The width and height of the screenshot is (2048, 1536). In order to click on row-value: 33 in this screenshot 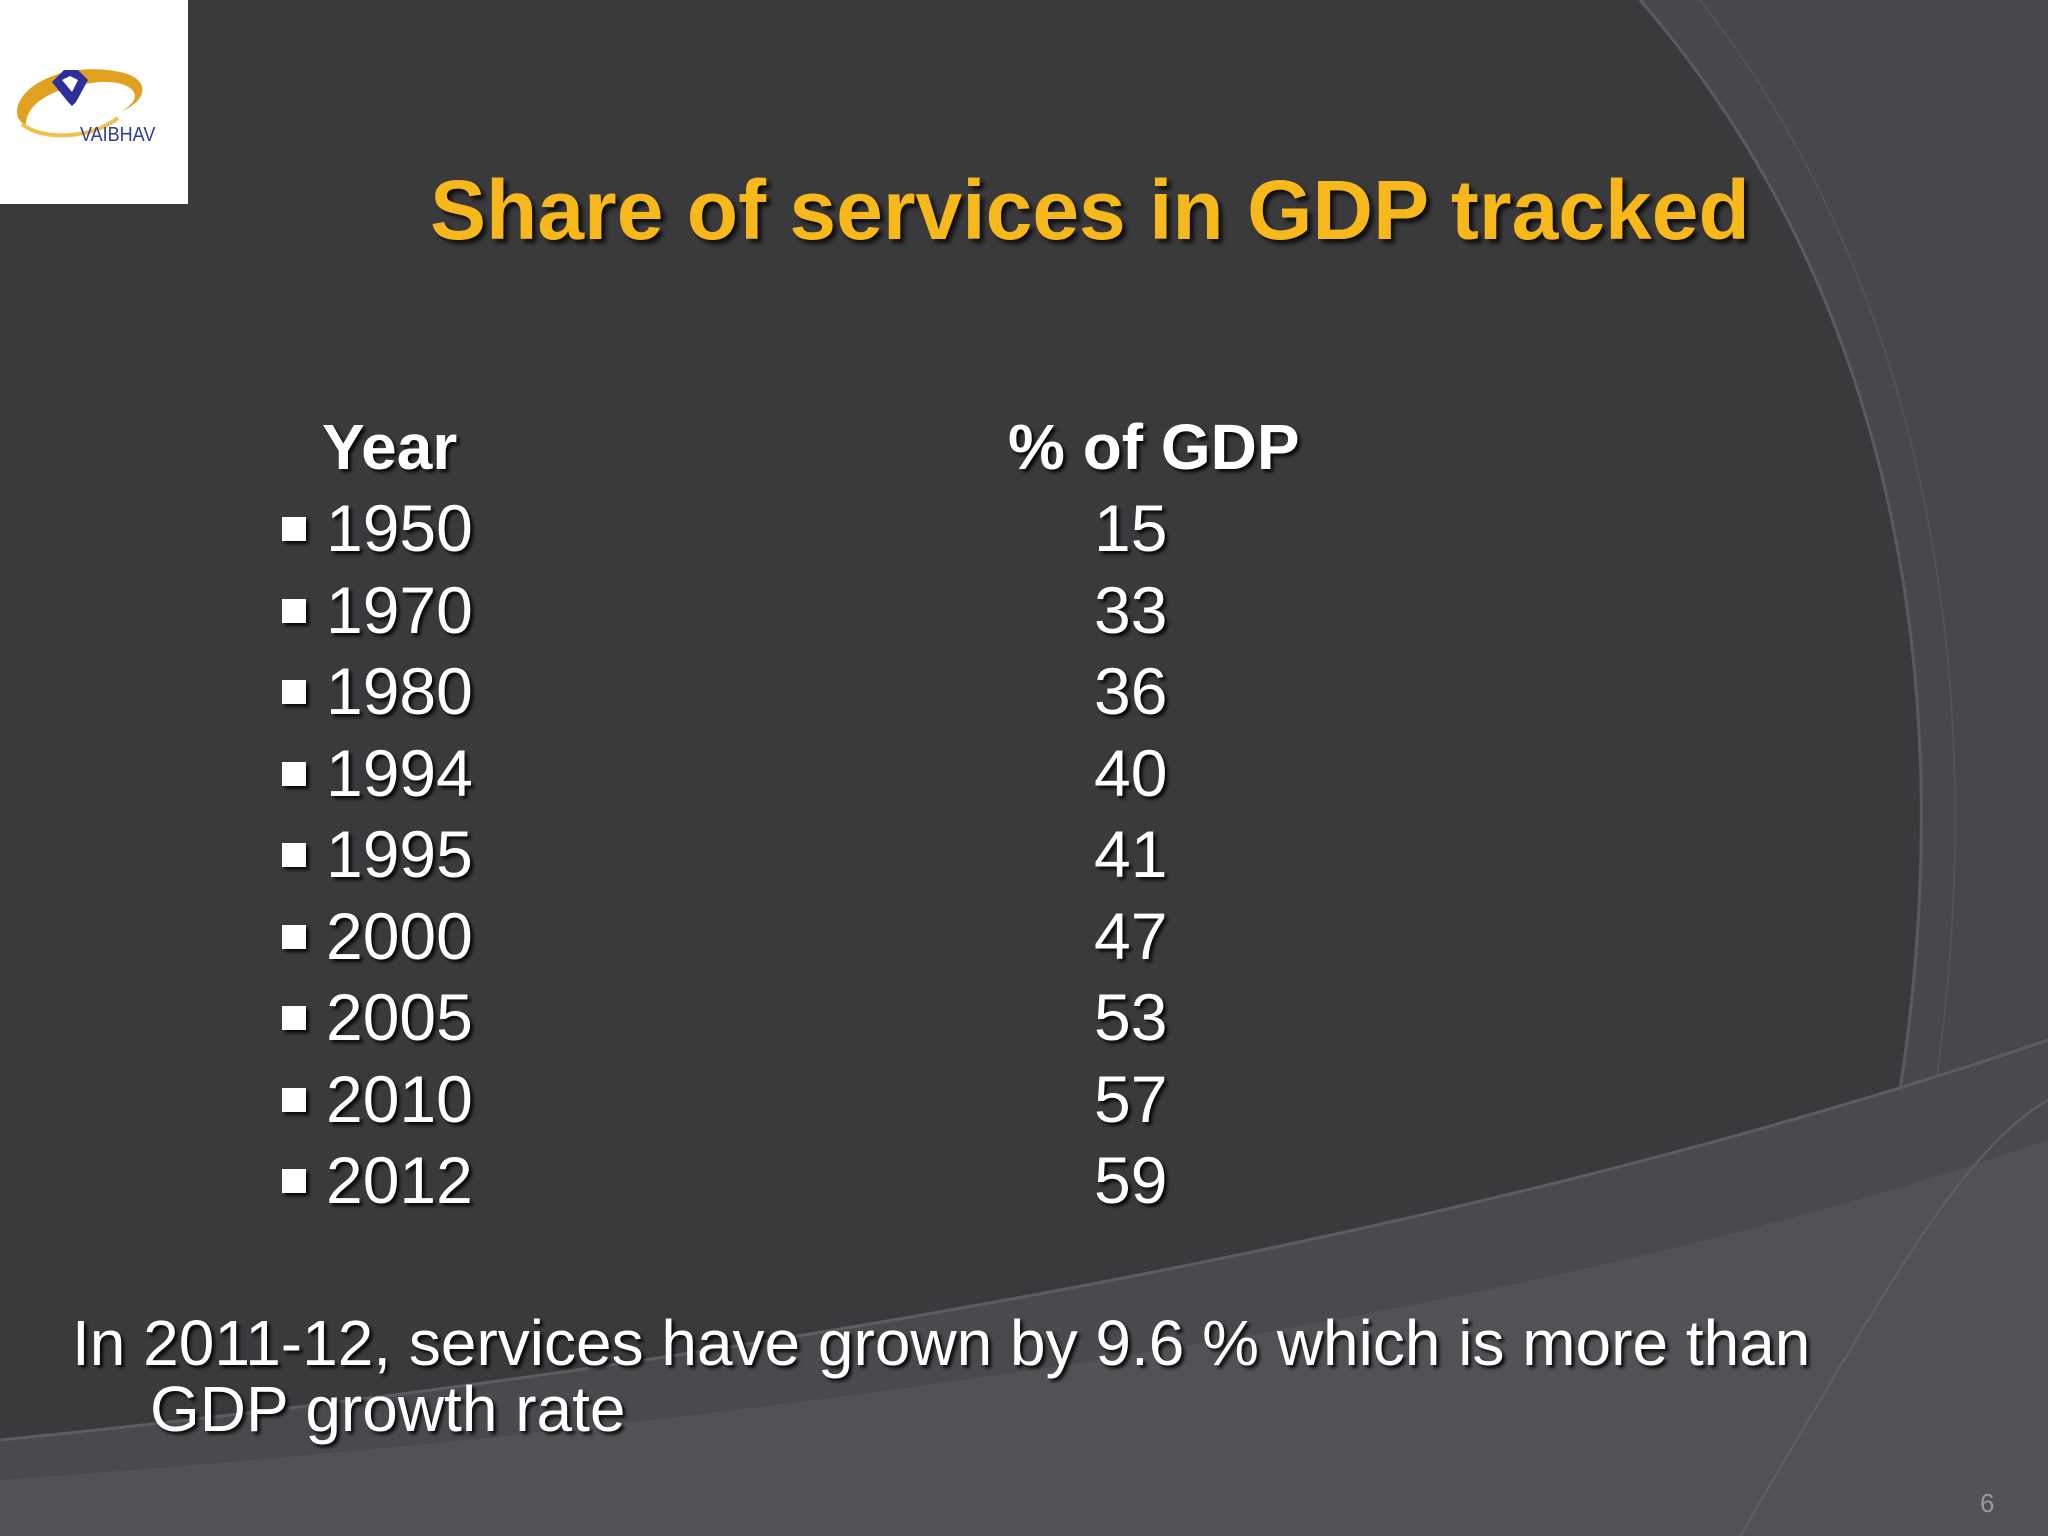, I will do `click(1131, 609)`.